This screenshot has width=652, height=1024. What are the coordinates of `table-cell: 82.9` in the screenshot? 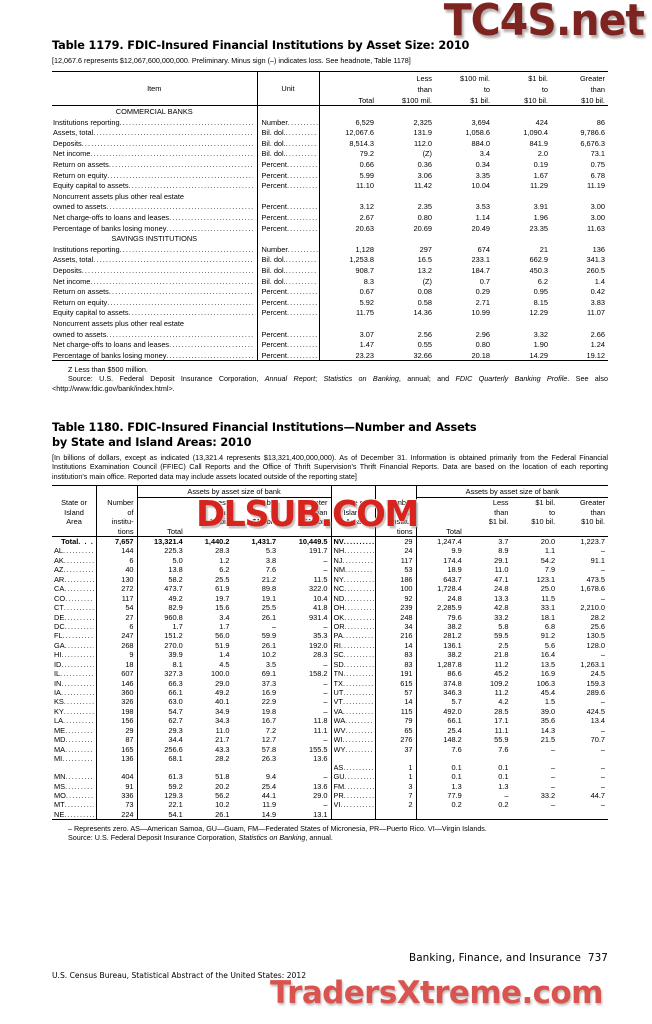 It's located at (161, 607).